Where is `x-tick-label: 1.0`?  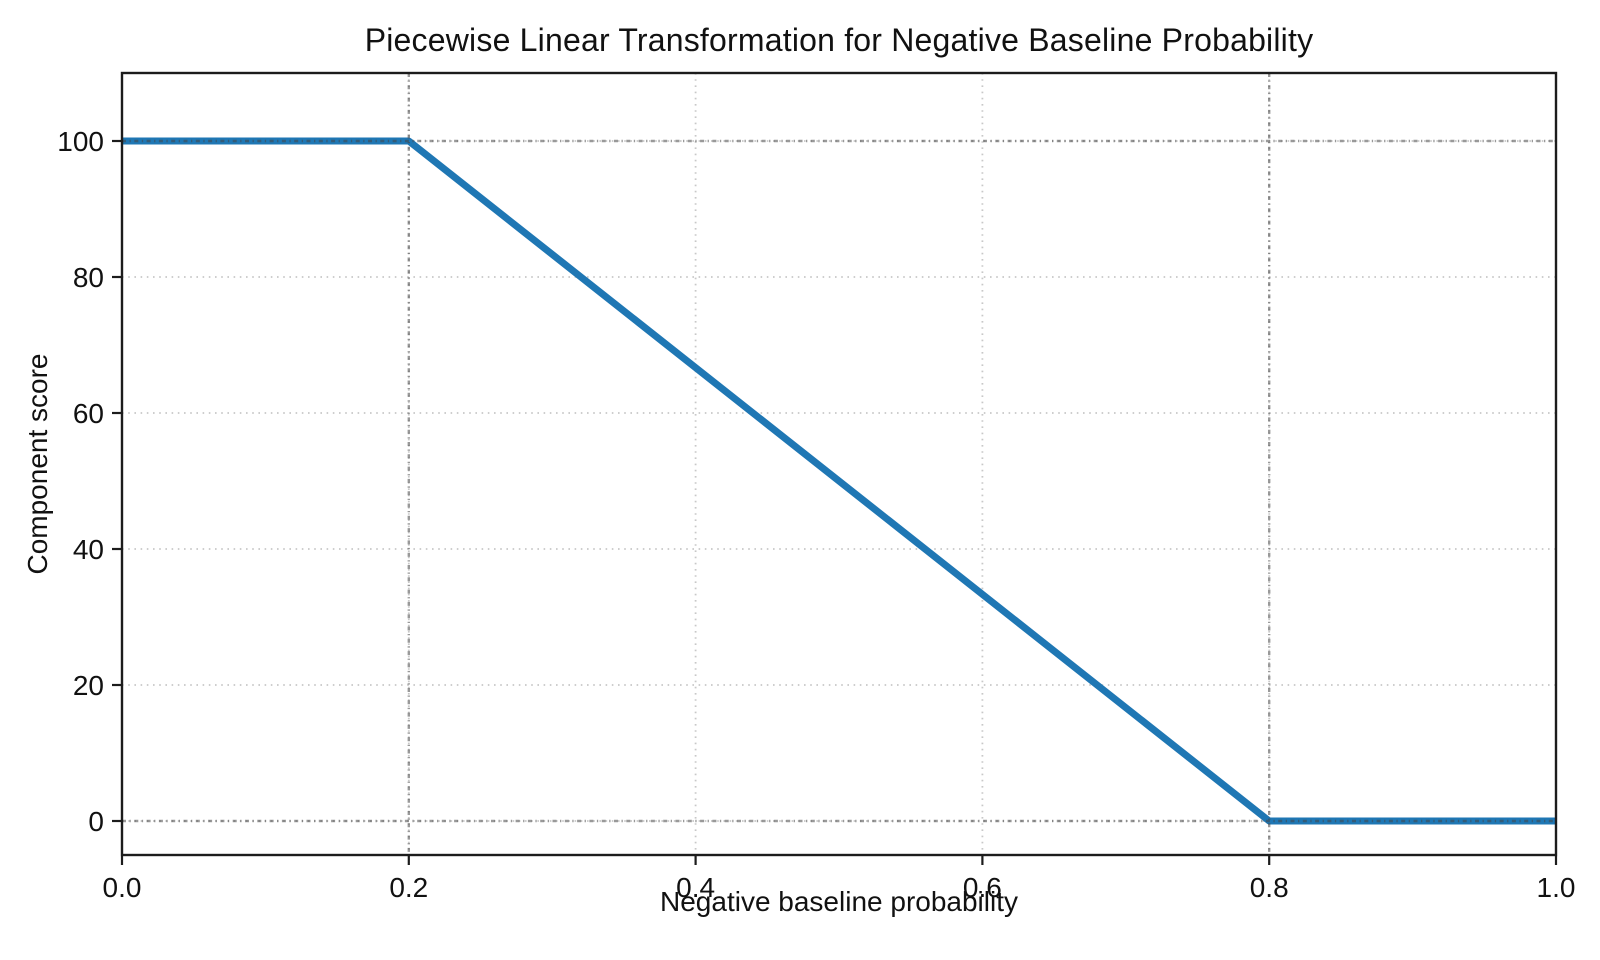 x-tick-label: 1.0 is located at coordinates (1556, 887).